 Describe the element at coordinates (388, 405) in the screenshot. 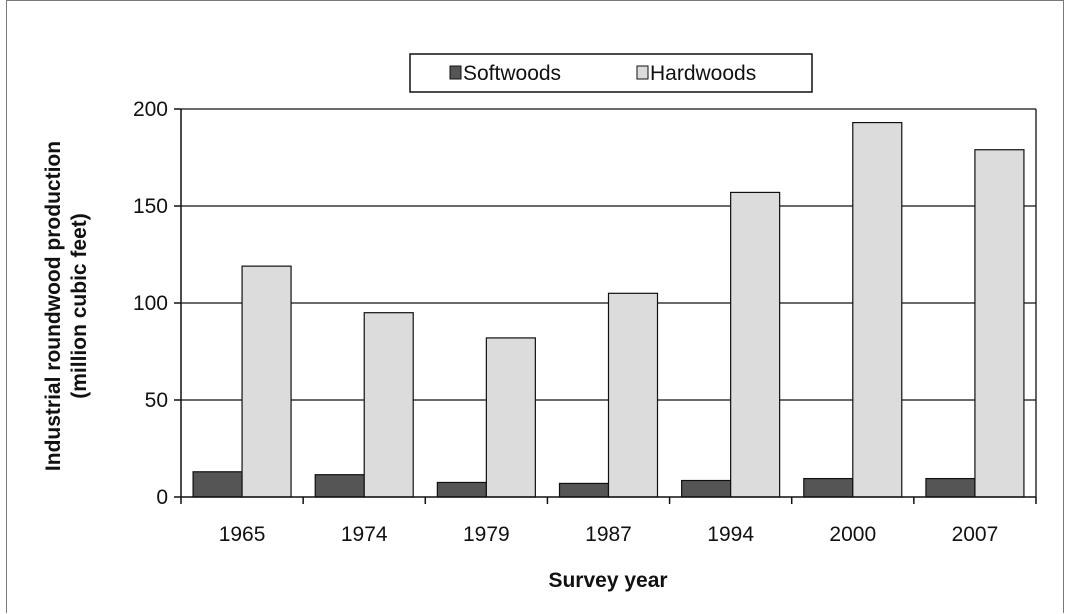

I see `bar-hardwoods-1974` at that location.